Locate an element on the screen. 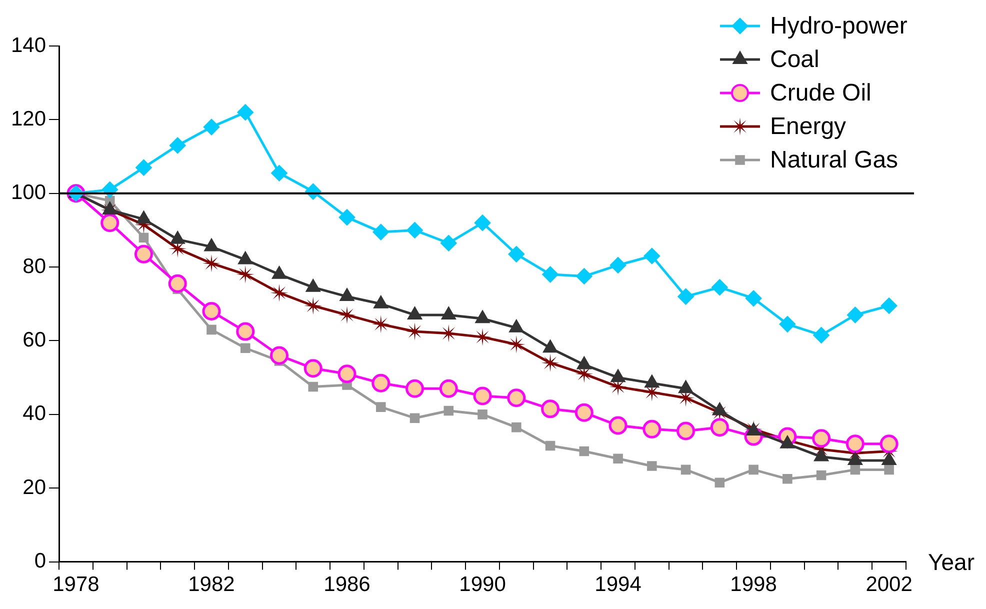 This screenshot has width=986, height=609. x-tick-label: 1994 is located at coordinates (618, 584).